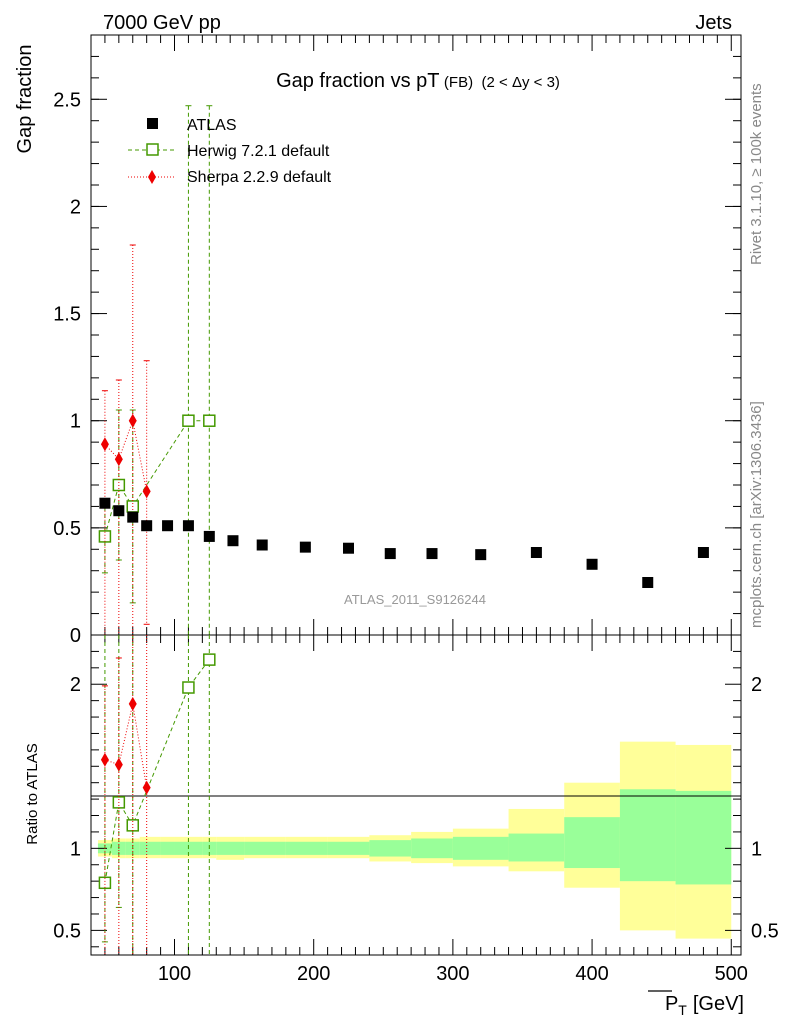 The width and height of the screenshot is (786, 1029). Describe the element at coordinates (157, 478) in the screenshot. I see `herwig-main-line` at that location.